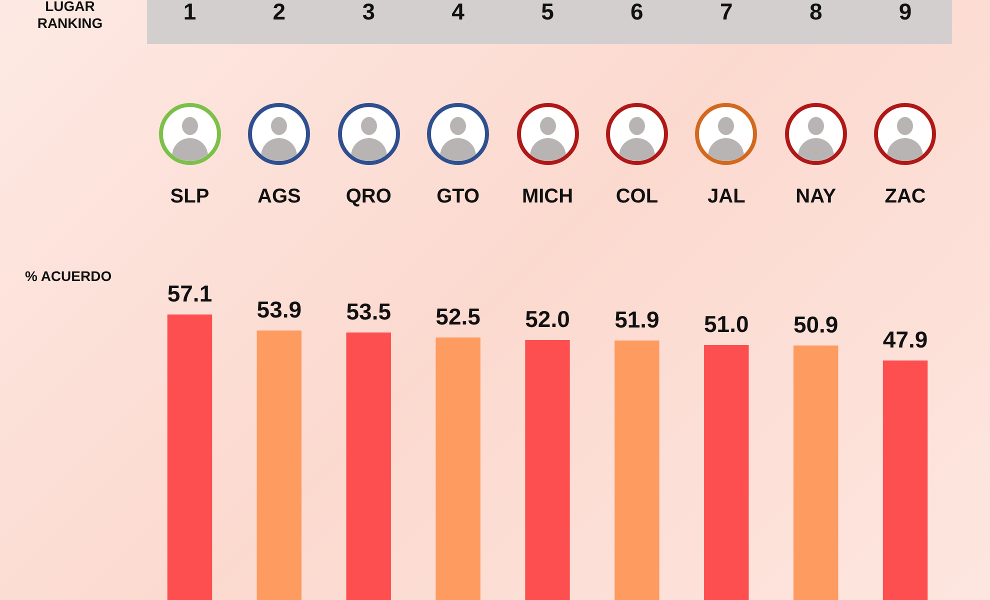 The image size is (990, 600). What do you see at coordinates (369, 197) in the screenshot?
I see `x-tick-label: QRO` at bounding box center [369, 197].